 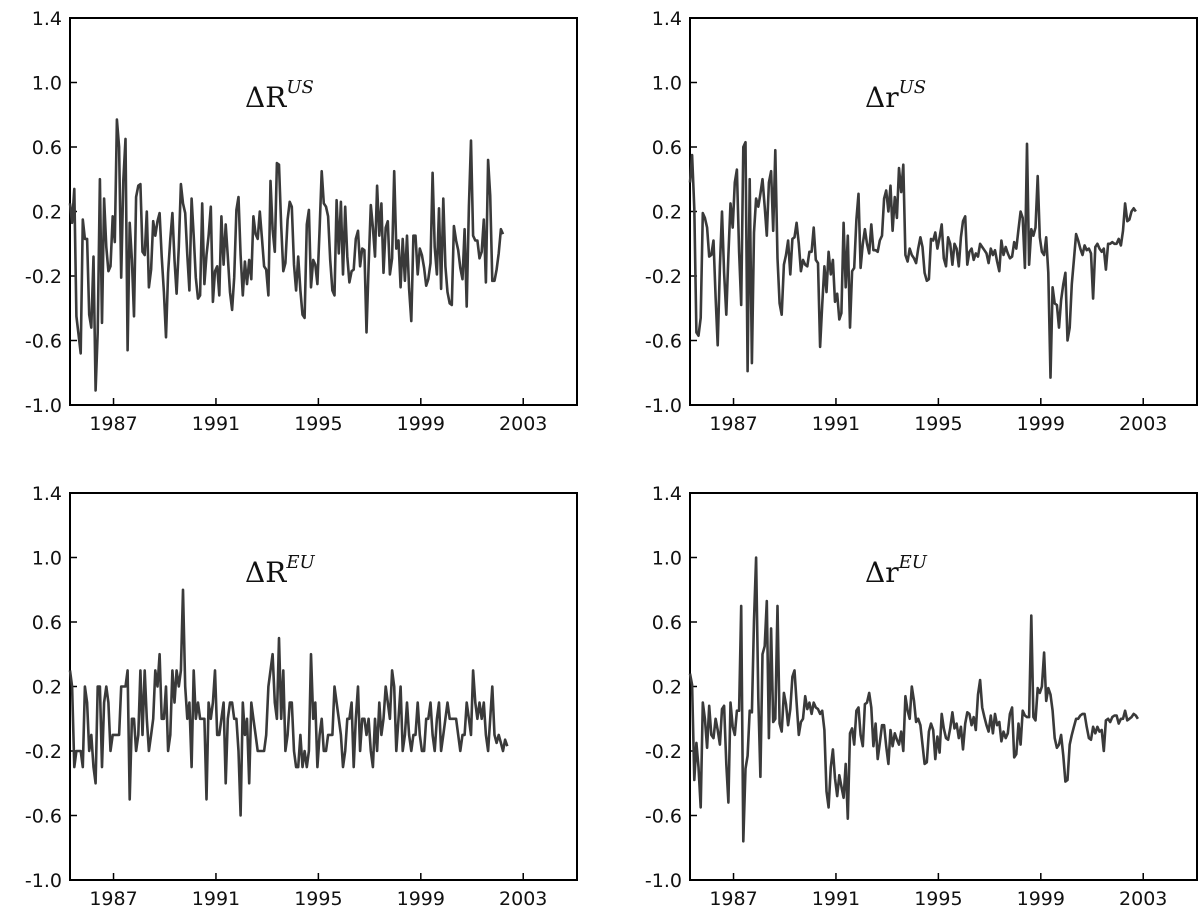 I want to click on chart-title: ΔRUS, so click(x=279, y=95).